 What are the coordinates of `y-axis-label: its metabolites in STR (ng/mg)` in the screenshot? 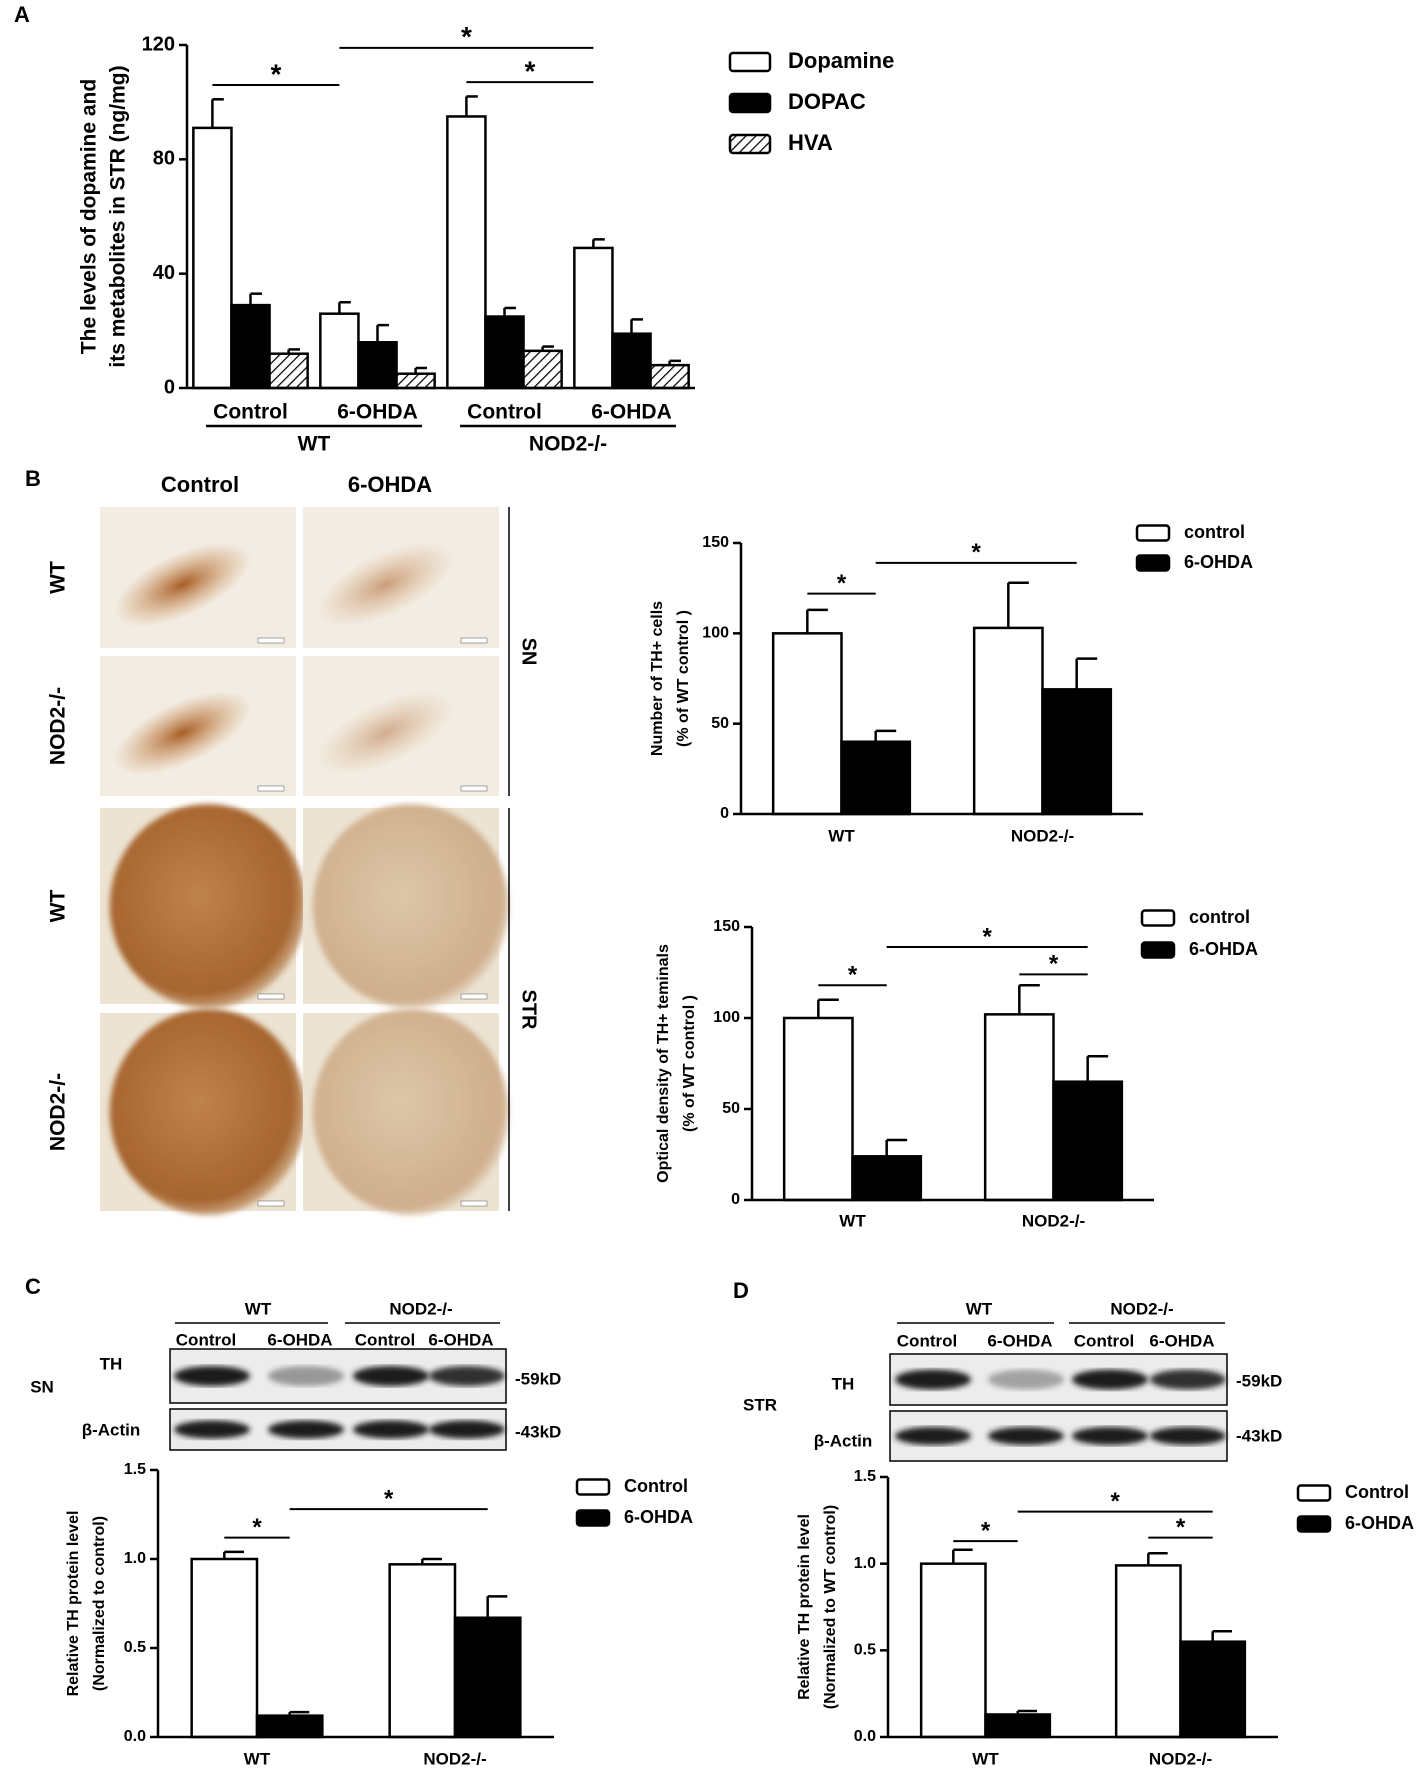 It's located at (118, 216).